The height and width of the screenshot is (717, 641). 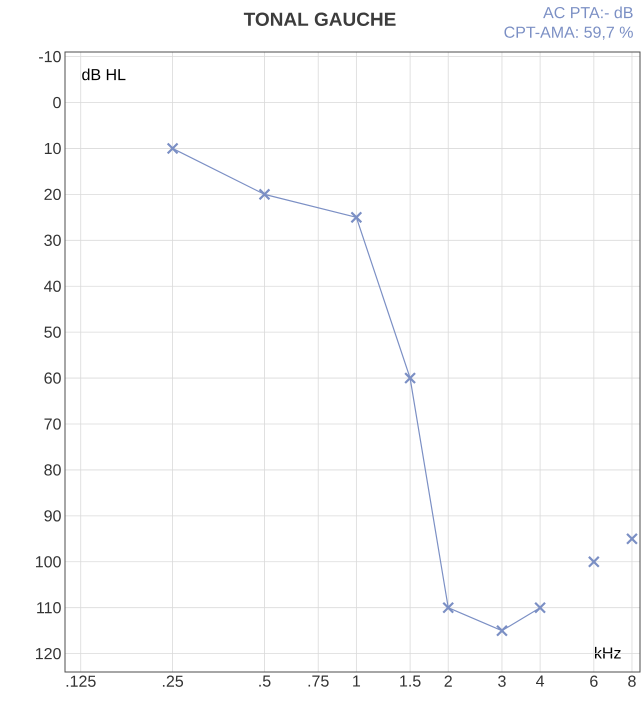 What do you see at coordinates (52, 286) in the screenshot?
I see `y-tick-label: 40` at bounding box center [52, 286].